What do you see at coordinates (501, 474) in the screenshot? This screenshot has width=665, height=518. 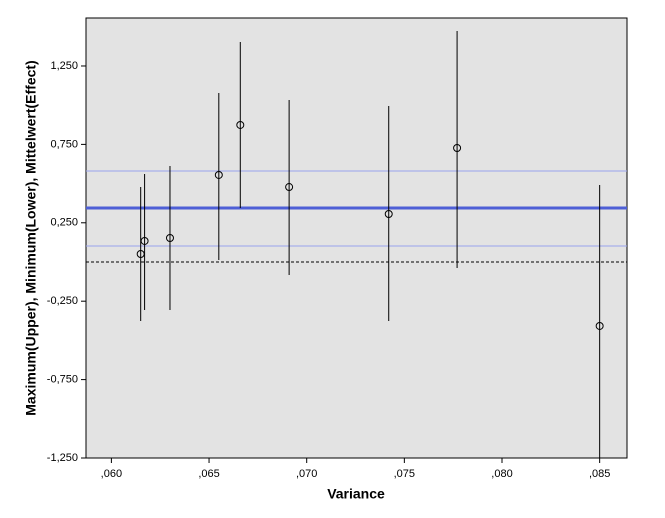 I see `x-tick-label: ,080` at bounding box center [501, 474].